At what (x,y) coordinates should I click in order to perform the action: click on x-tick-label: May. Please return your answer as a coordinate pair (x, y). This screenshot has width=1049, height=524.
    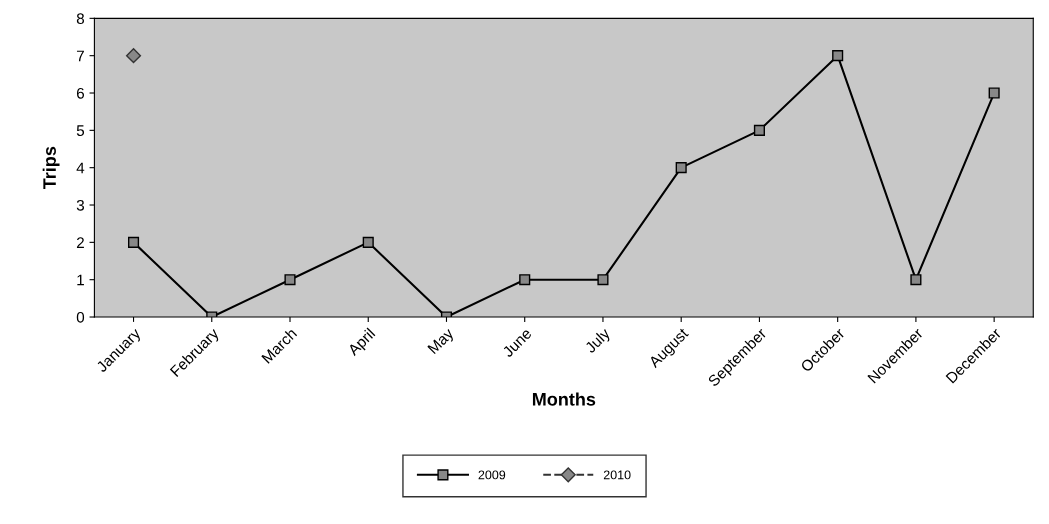
    Looking at the image, I should click on (442, 342).